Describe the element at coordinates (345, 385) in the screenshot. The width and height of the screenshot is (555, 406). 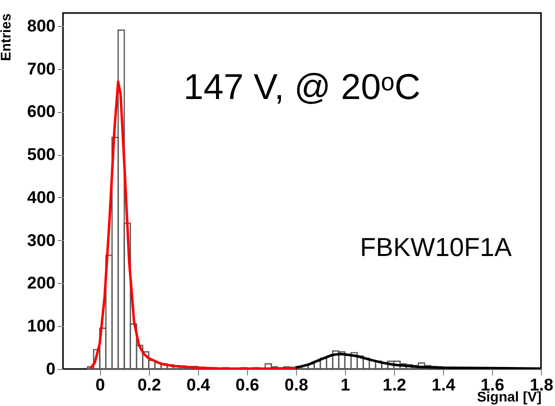
I see `x-tick-label: 1` at that location.